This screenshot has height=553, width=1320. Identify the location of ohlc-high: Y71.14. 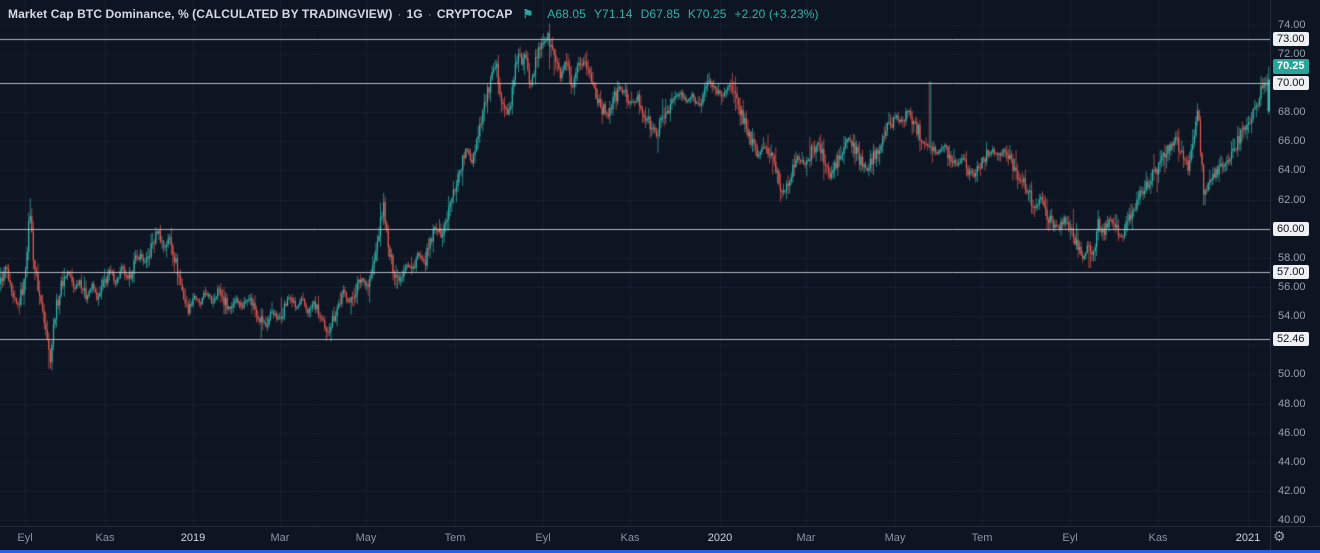
(613, 14).